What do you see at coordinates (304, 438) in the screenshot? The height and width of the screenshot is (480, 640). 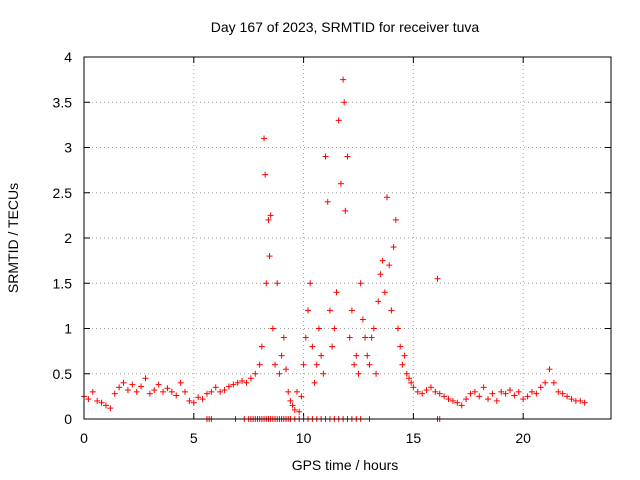 I see `x-tick-label: 10` at bounding box center [304, 438].